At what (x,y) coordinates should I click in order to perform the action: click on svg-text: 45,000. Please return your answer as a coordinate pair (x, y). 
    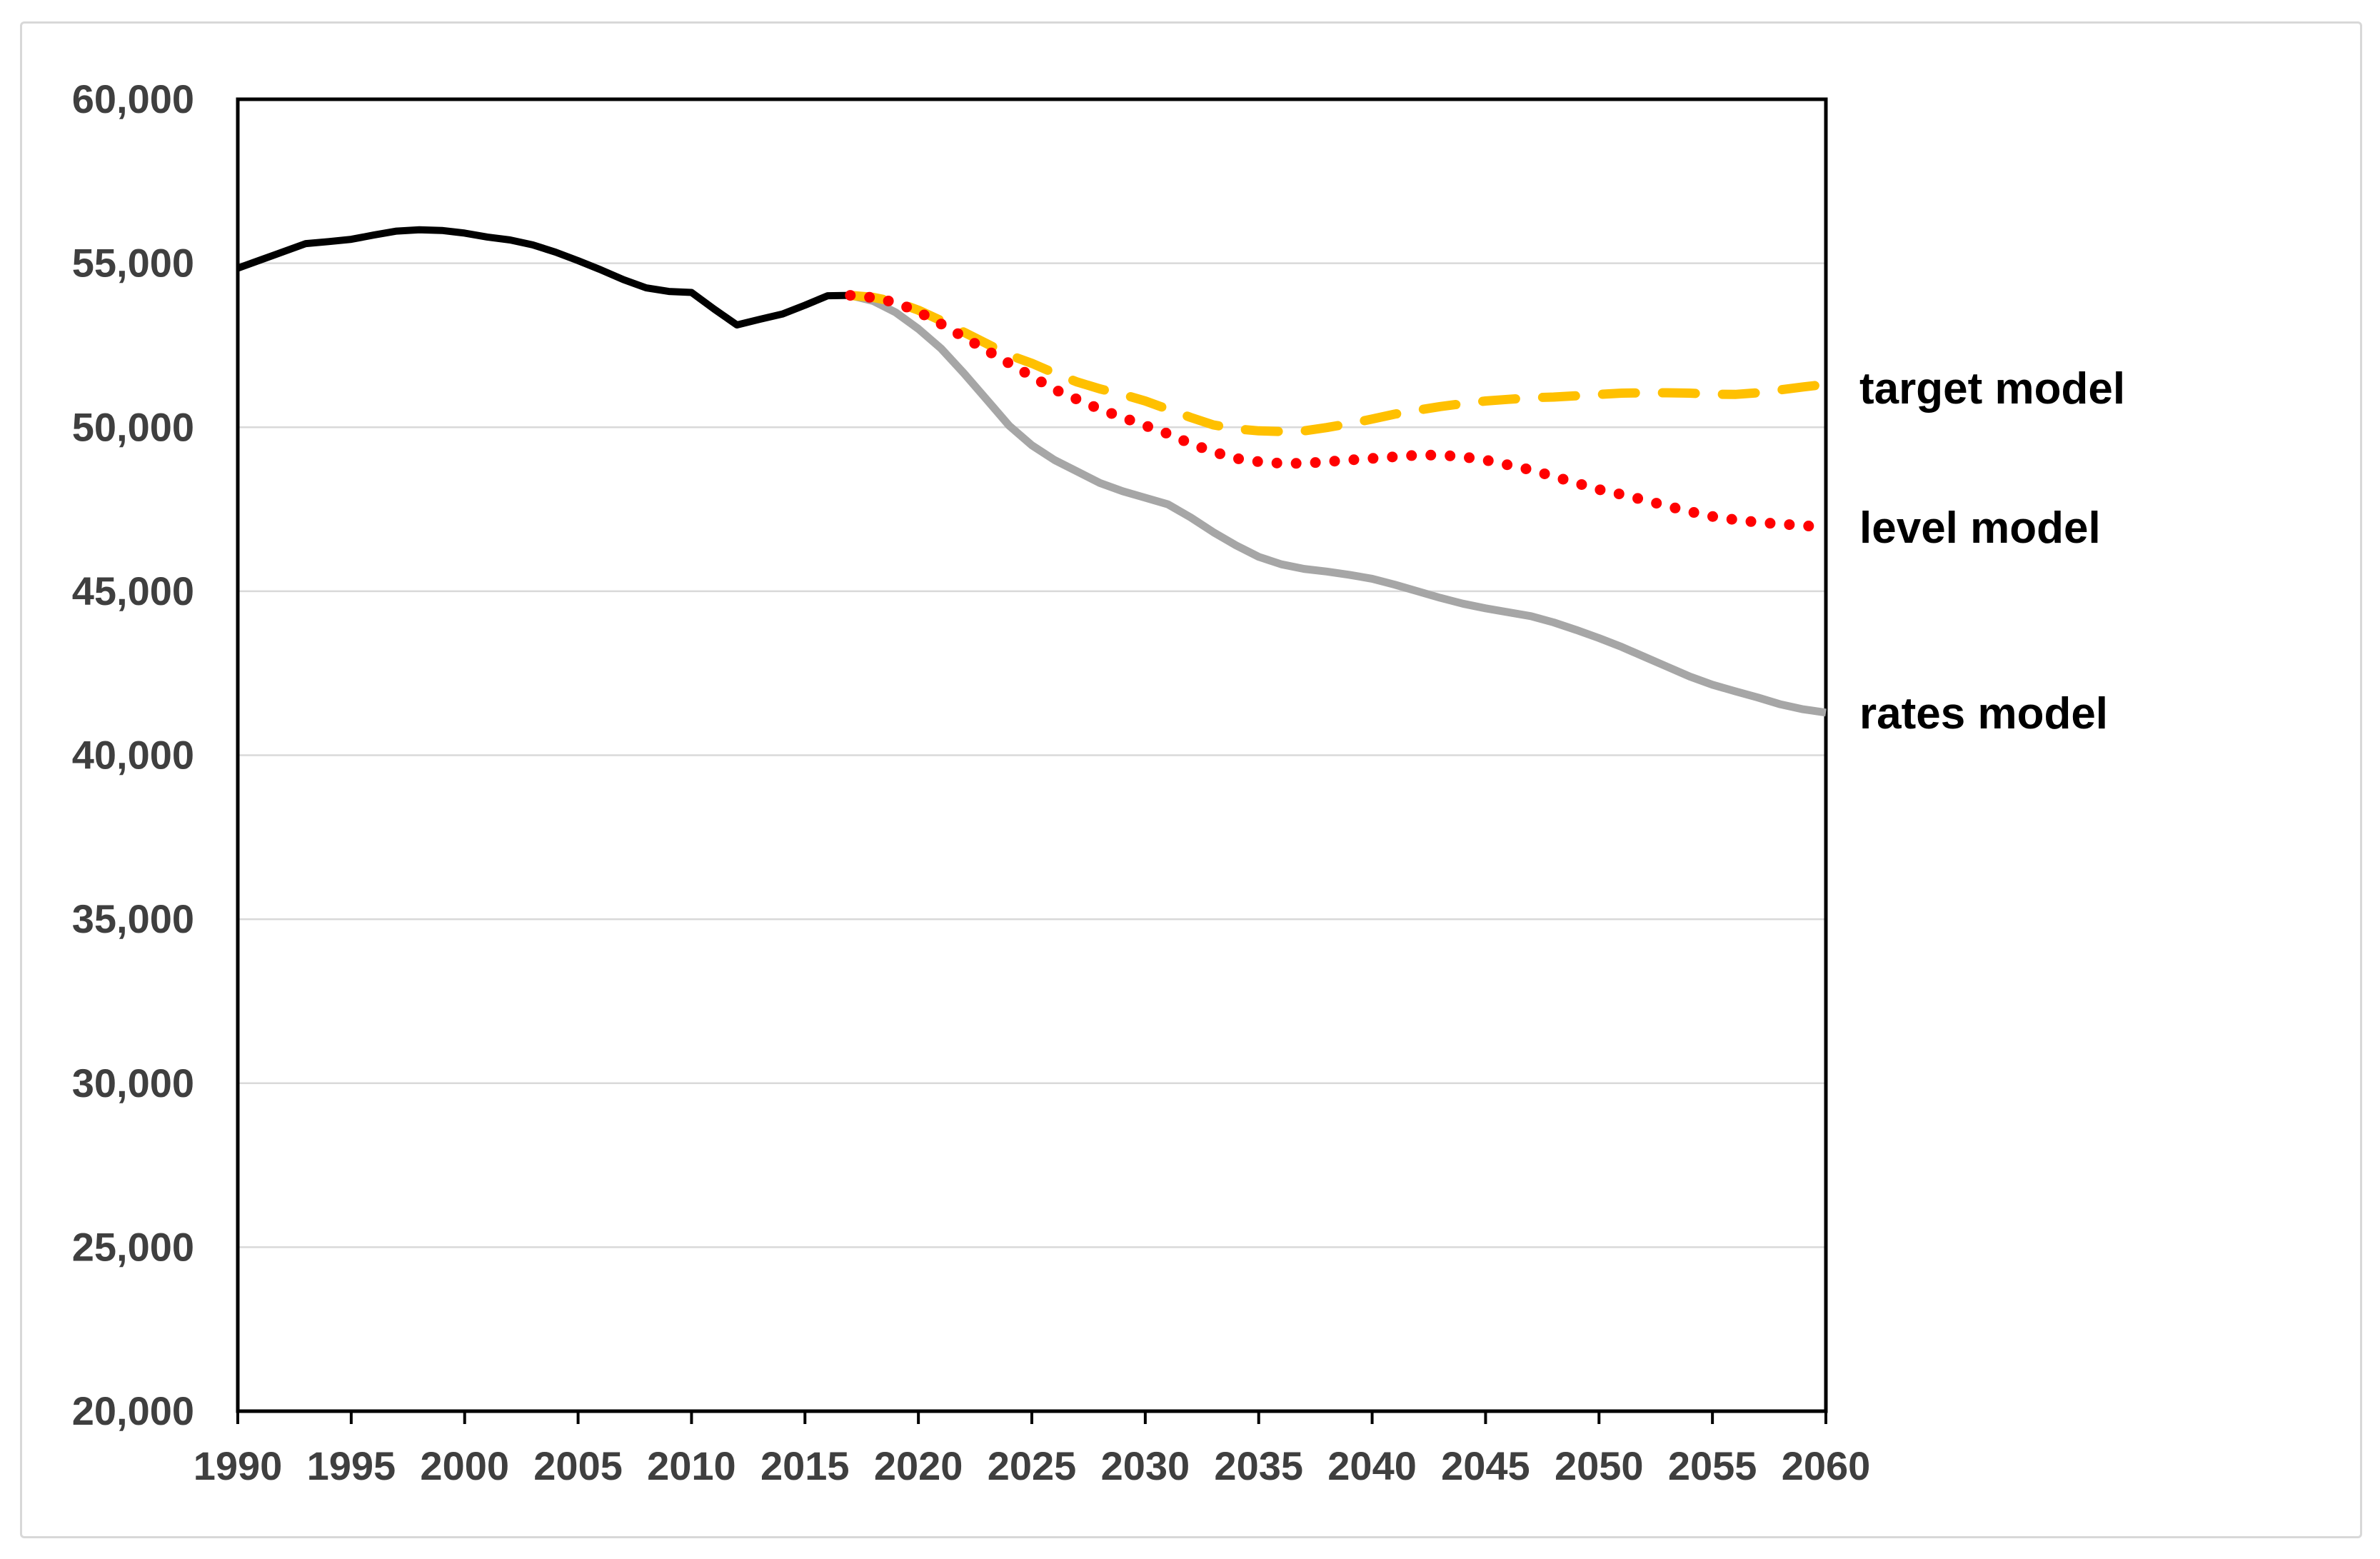
    Looking at the image, I should click on (133, 590).